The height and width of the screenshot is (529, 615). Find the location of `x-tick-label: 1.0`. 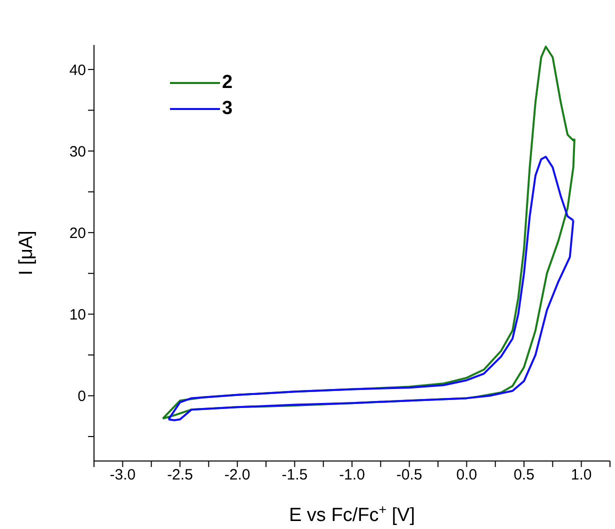

x-tick-label: 1.0 is located at coordinates (581, 475).